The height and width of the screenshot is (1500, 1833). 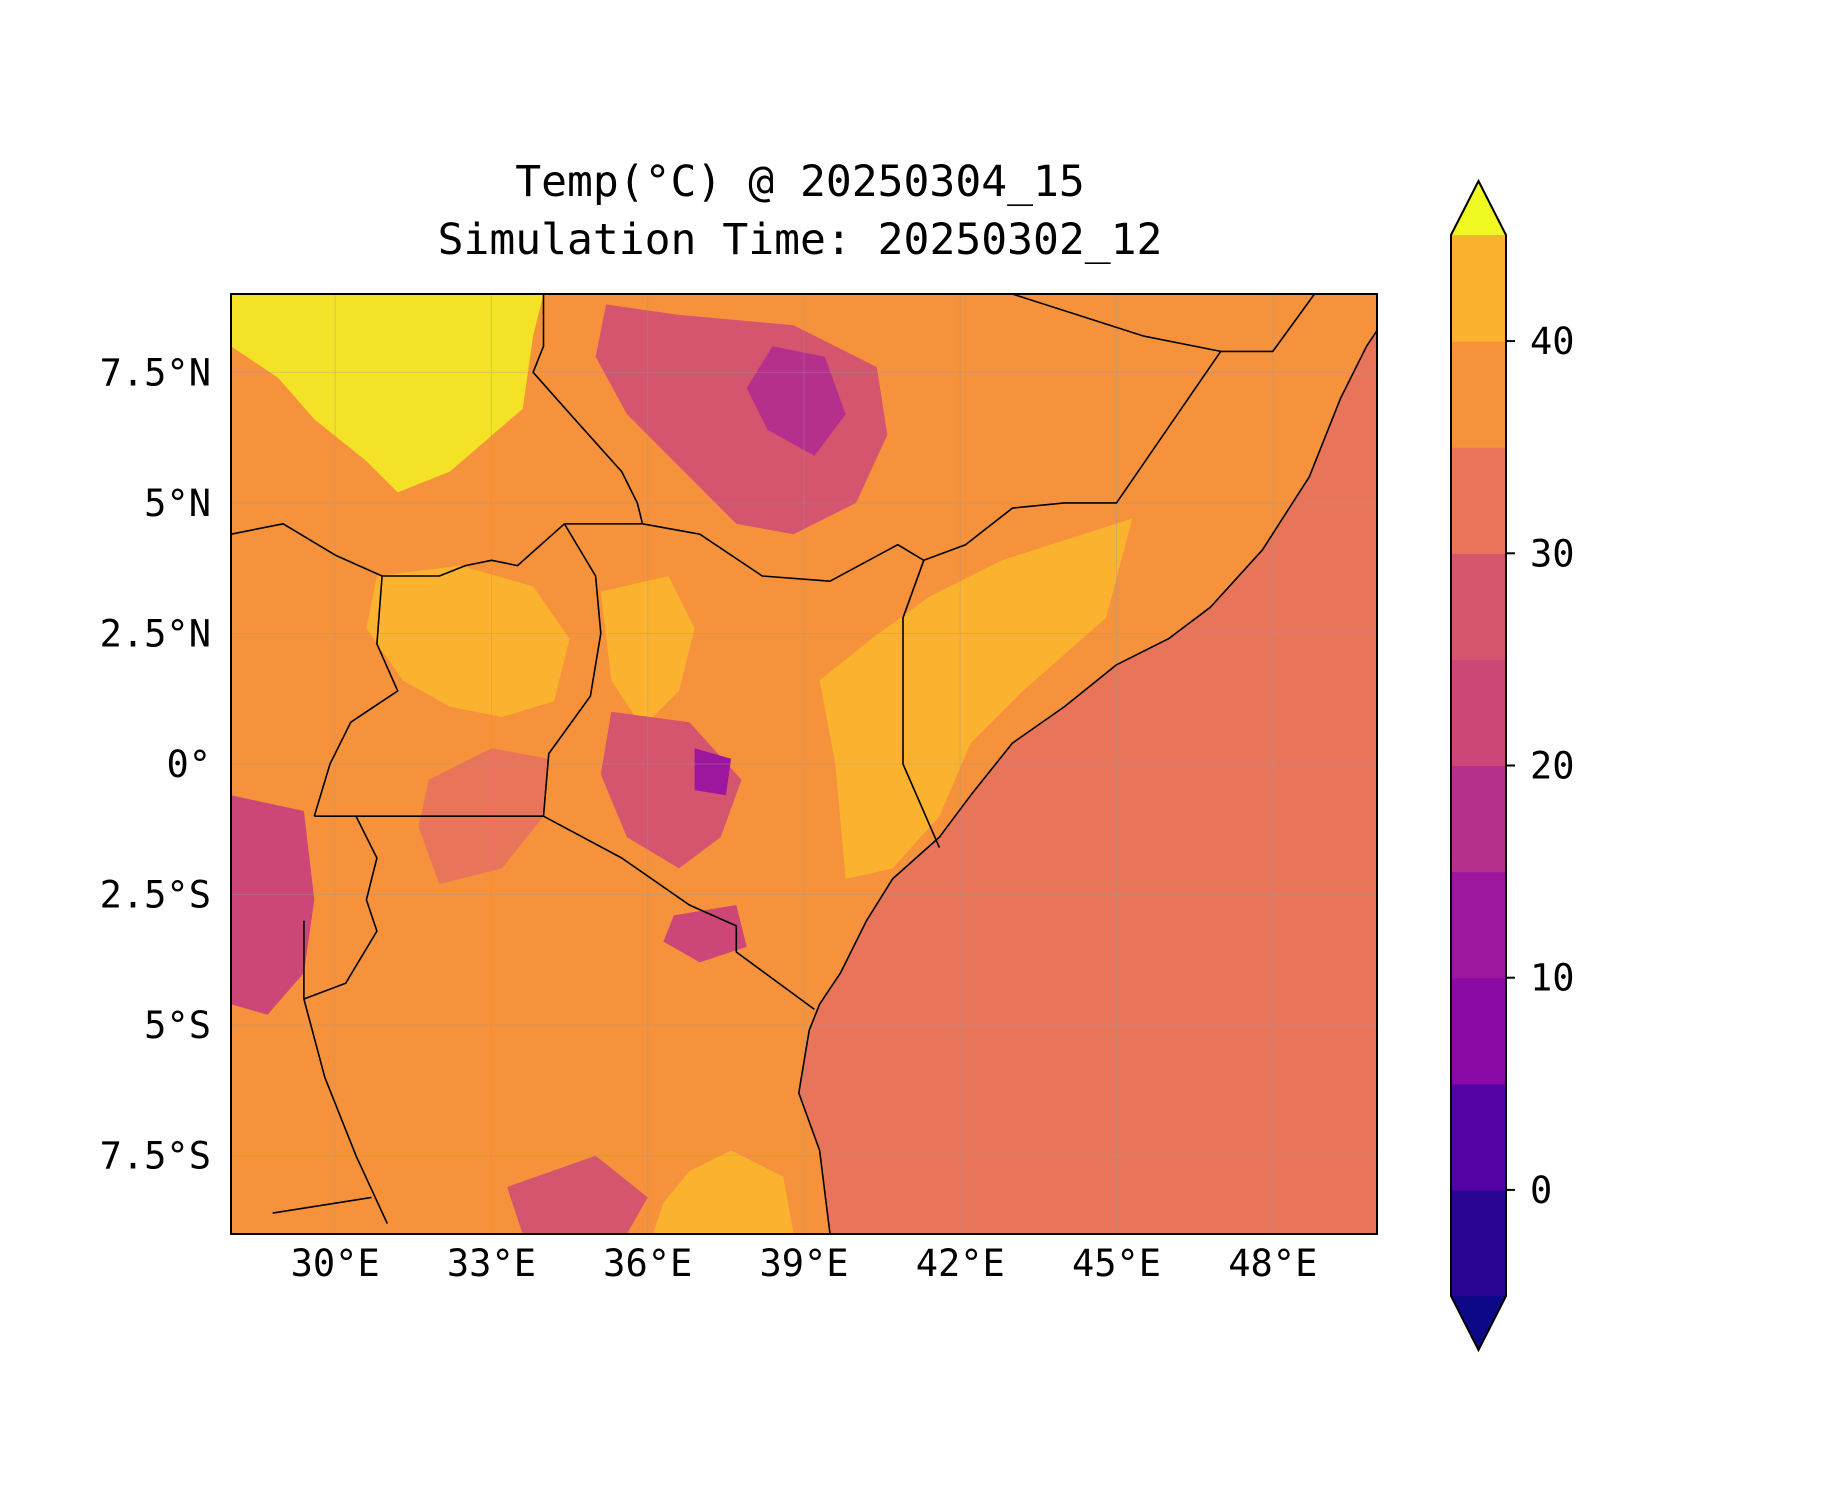 What do you see at coordinates (491, 1263) in the screenshot?
I see `x-tick-label: 33°E` at bounding box center [491, 1263].